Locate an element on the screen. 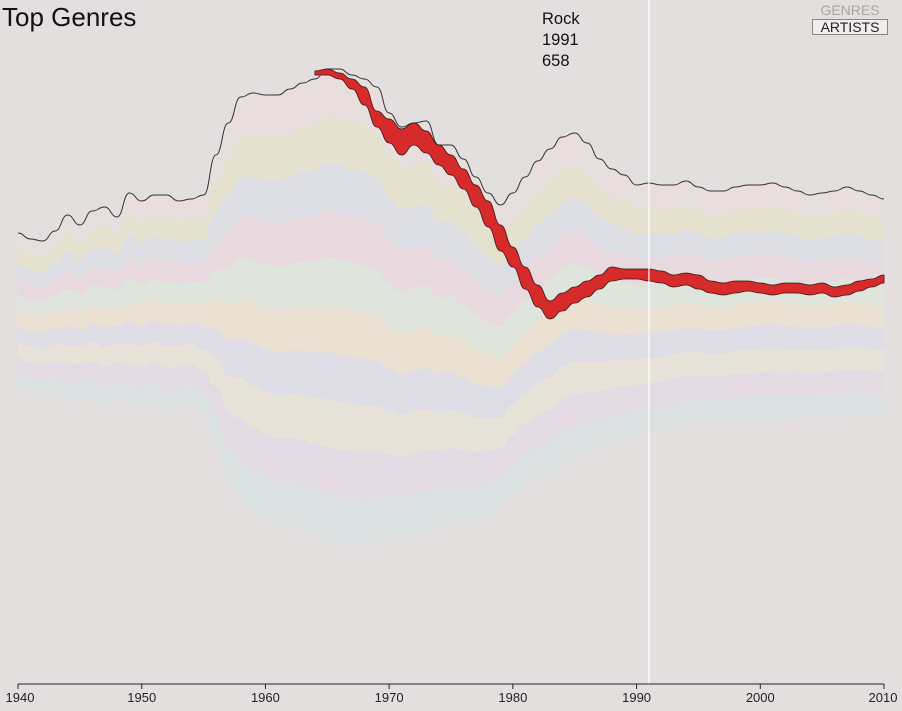  tooltip-series-name: Rock is located at coordinates (561, 19).